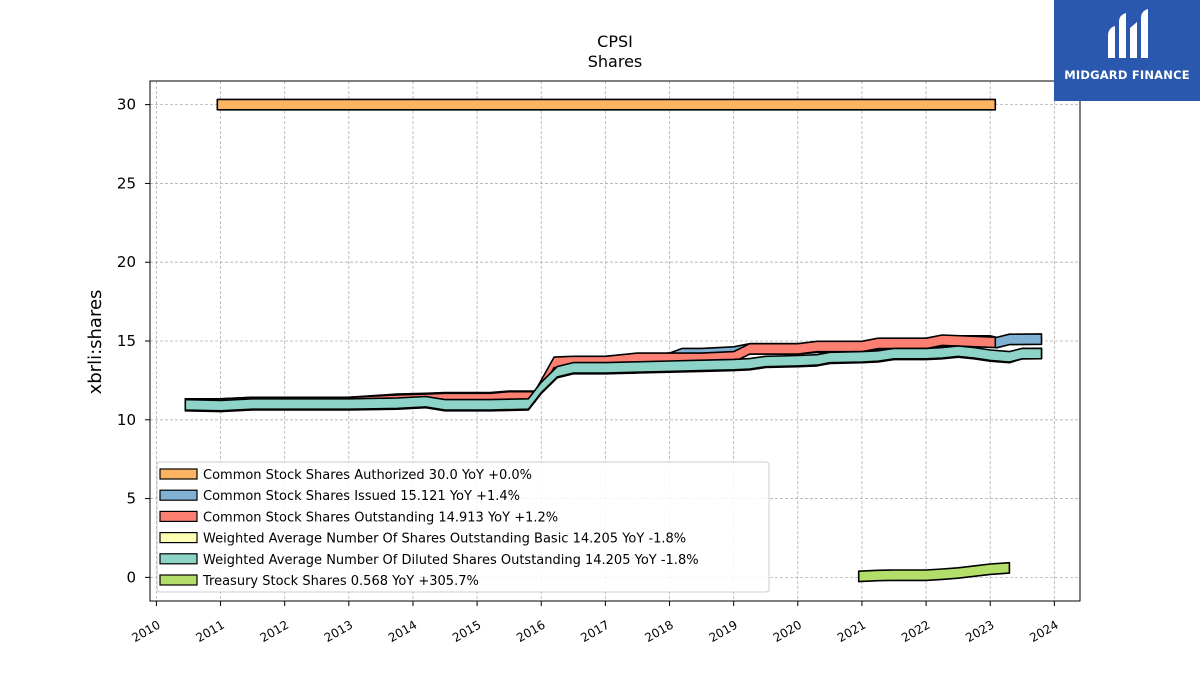 This screenshot has height=675, width=1200. I want to click on x-tick-label: 2020, so click(787, 631).